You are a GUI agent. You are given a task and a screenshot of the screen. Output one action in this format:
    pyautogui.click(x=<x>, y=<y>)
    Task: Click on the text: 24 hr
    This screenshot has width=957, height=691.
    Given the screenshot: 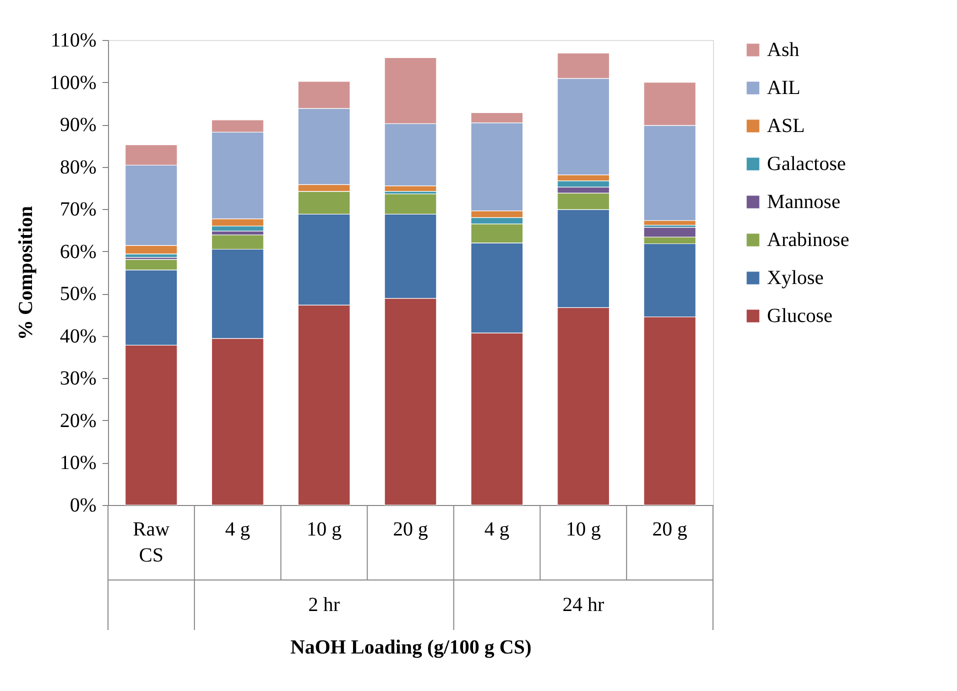 What is the action you would take?
    pyautogui.click(x=583, y=605)
    